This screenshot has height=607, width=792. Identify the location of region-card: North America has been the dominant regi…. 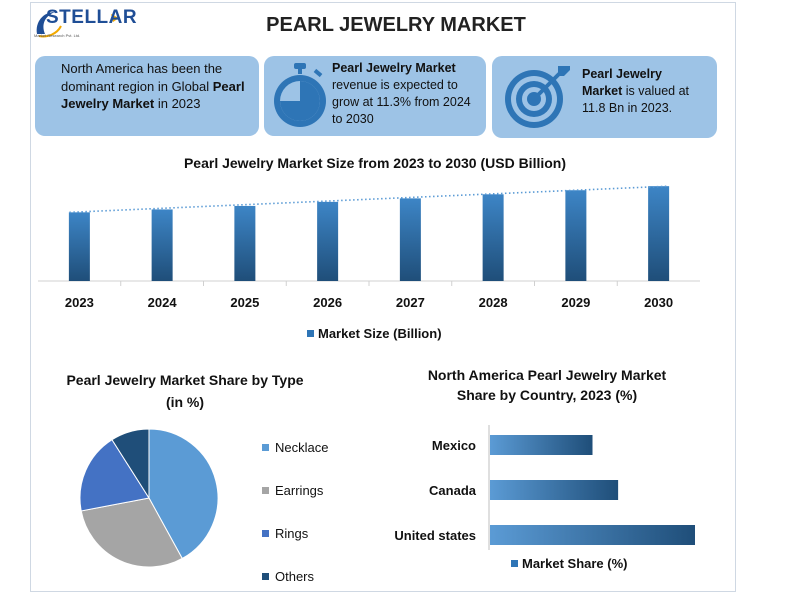
(147, 96).